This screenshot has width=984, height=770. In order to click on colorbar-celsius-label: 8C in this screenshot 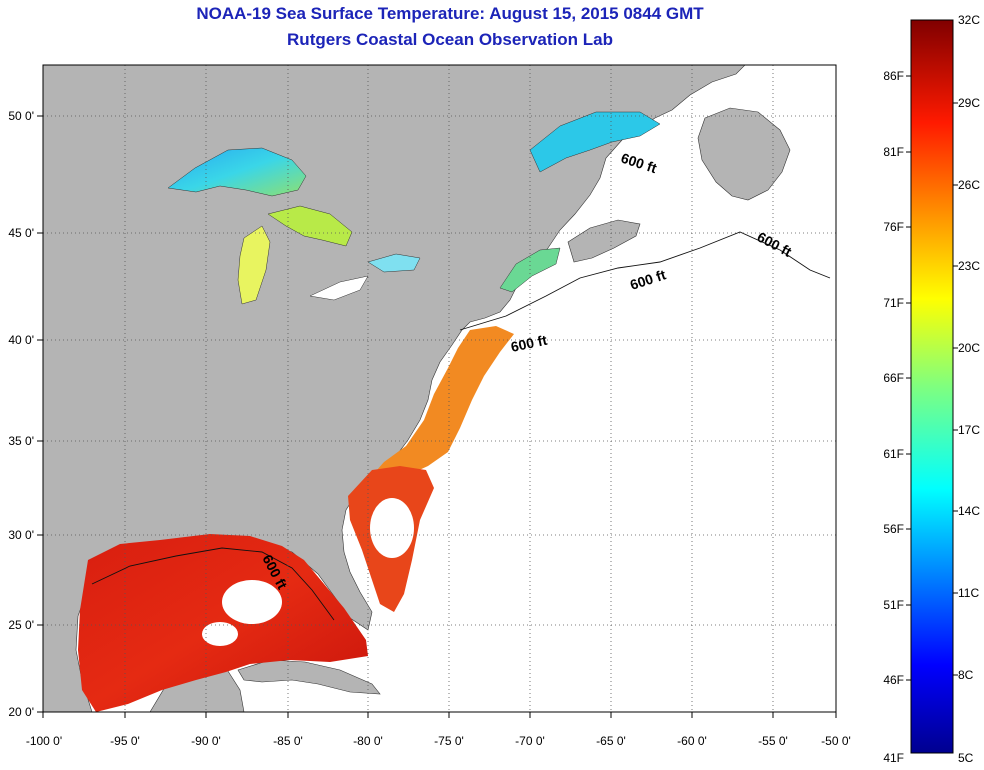, I will do `click(966, 675)`.